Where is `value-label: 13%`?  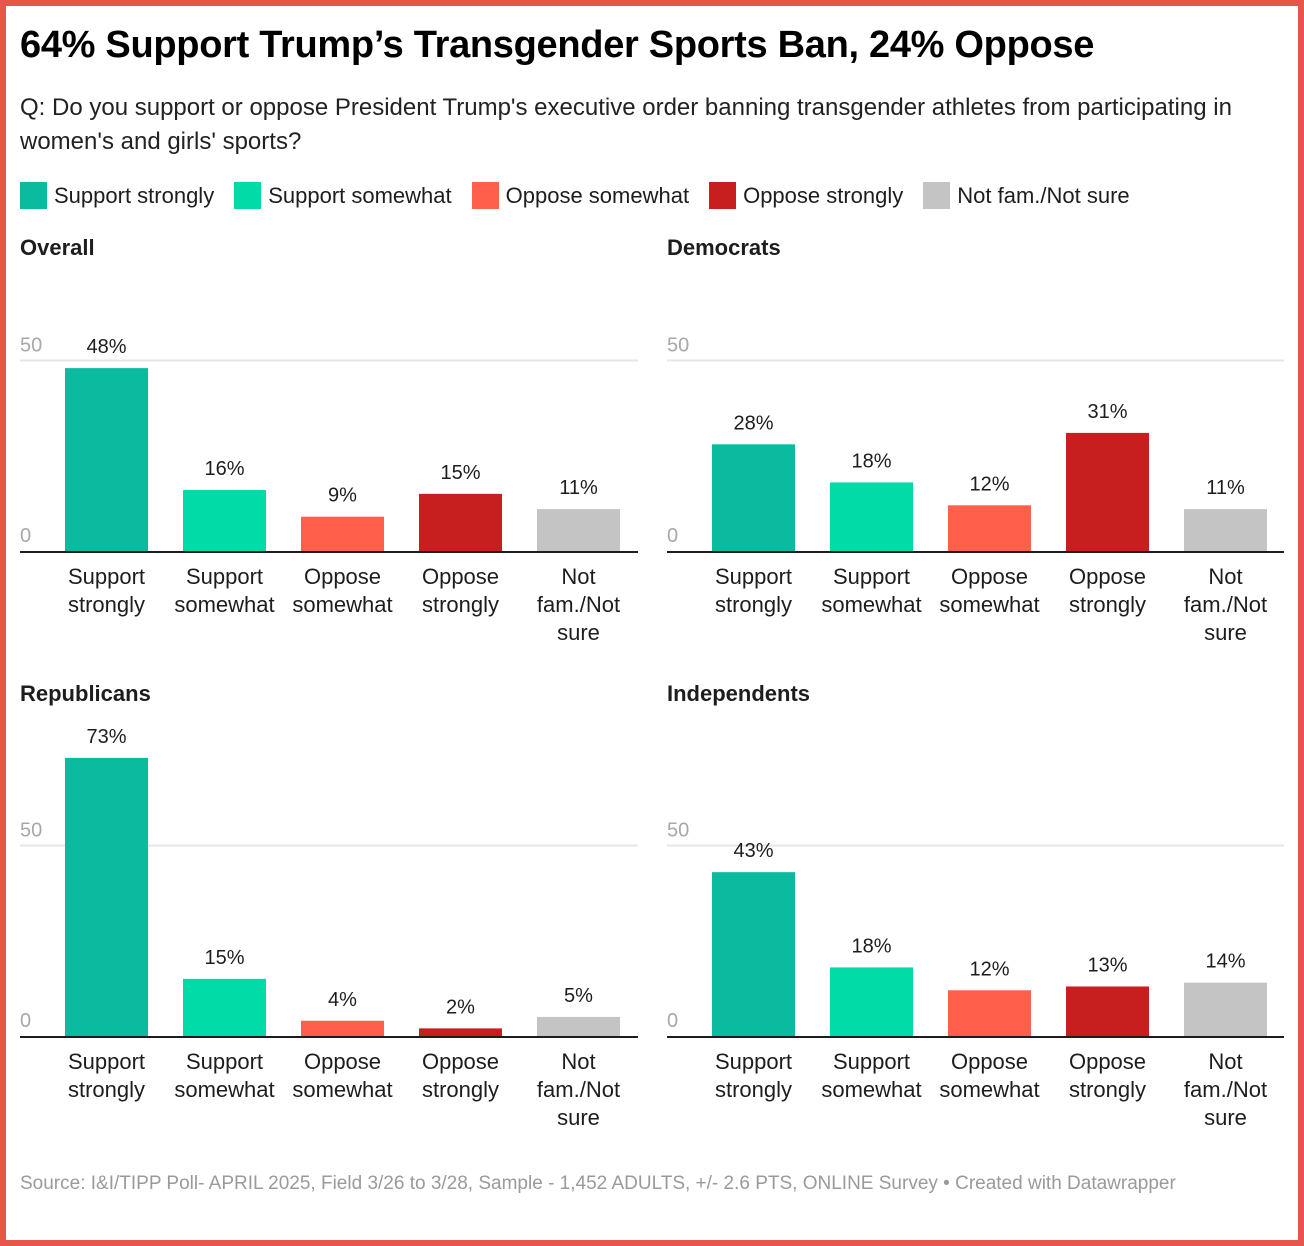
value-label: 13% is located at coordinates (1107, 965).